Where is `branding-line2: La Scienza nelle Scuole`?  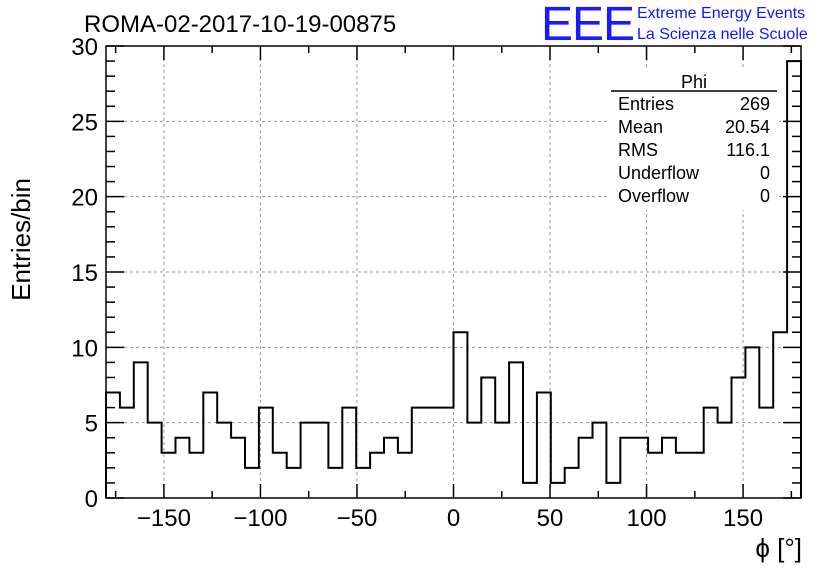 branding-line2: La Scienza nelle Scuole is located at coordinates (722, 34).